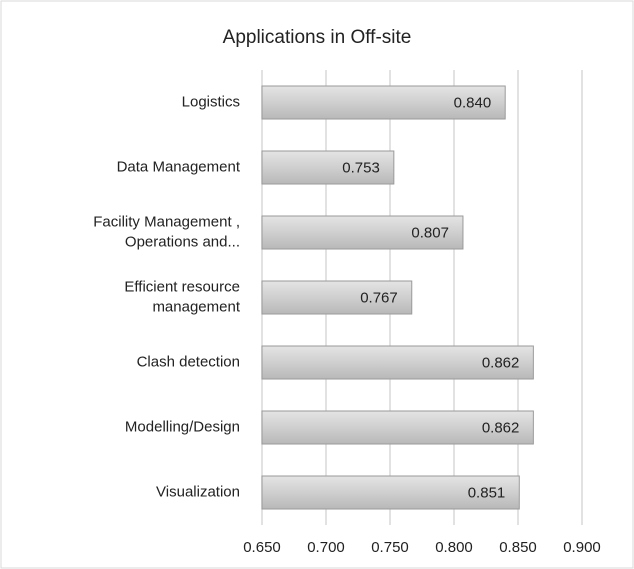  Describe the element at coordinates (326, 547) in the screenshot. I see `x-tick-label: 0.700` at that location.